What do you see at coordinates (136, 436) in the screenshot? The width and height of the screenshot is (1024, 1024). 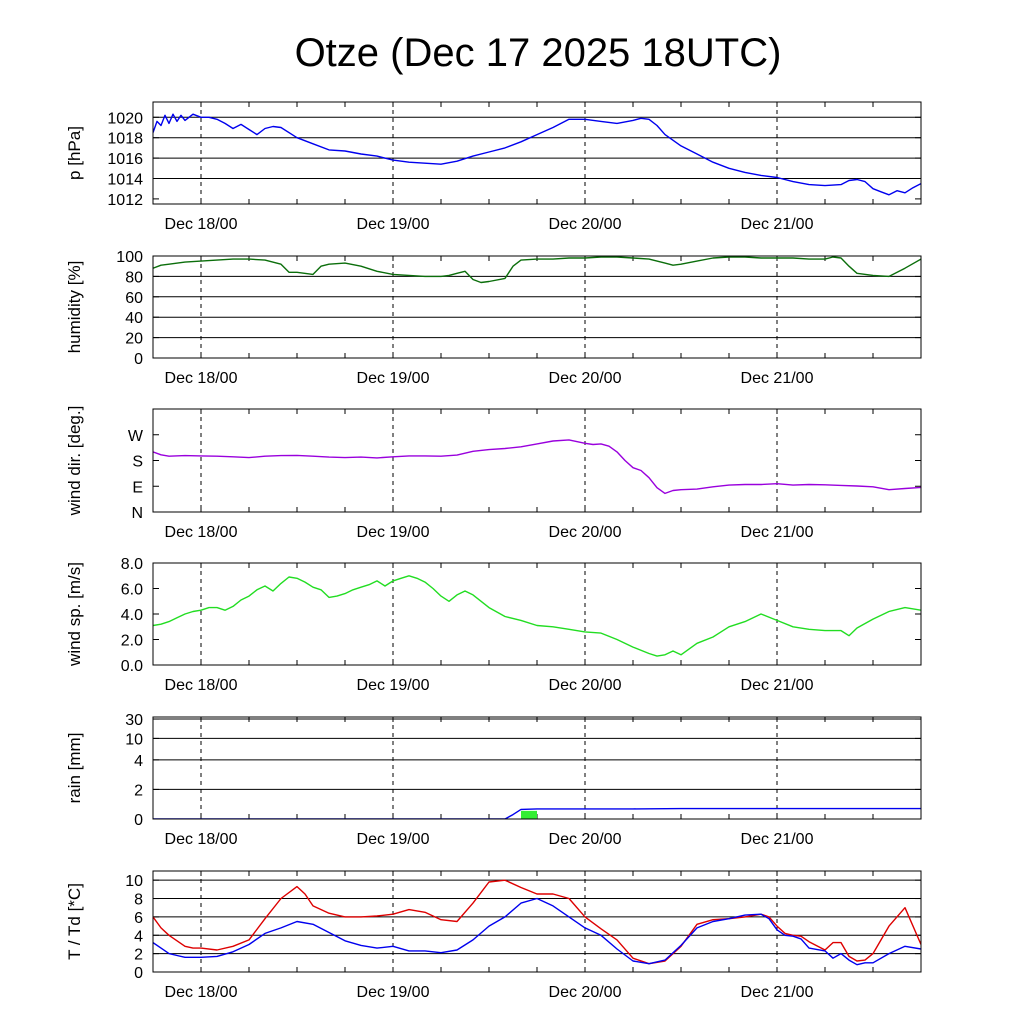 I see `y-tick-label: W` at bounding box center [136, 436].